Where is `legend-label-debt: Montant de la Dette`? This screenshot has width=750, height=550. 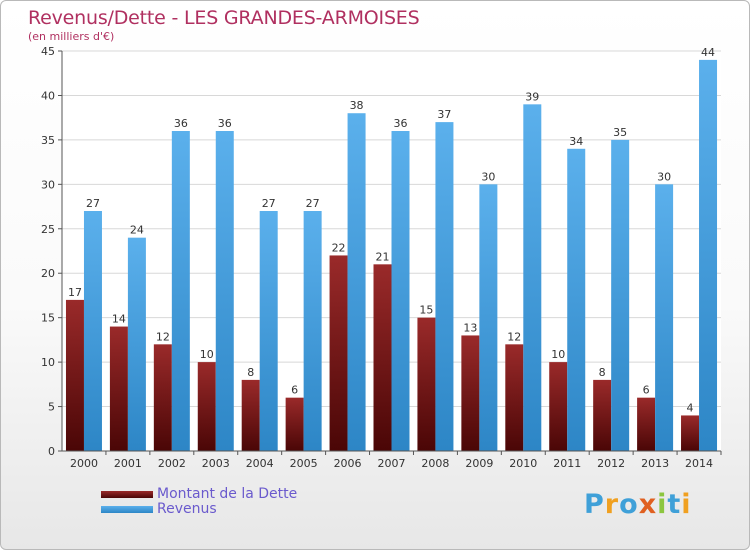 legend-label-debt: Montant de la Dette is located at coordinates (227, 494).